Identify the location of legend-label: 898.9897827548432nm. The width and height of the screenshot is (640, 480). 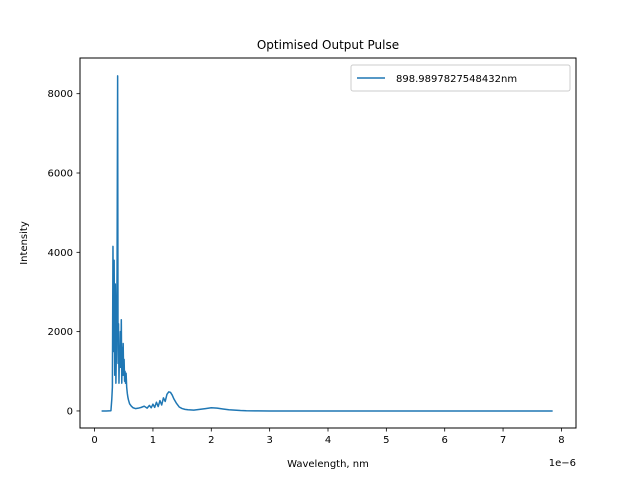
(456, 79).